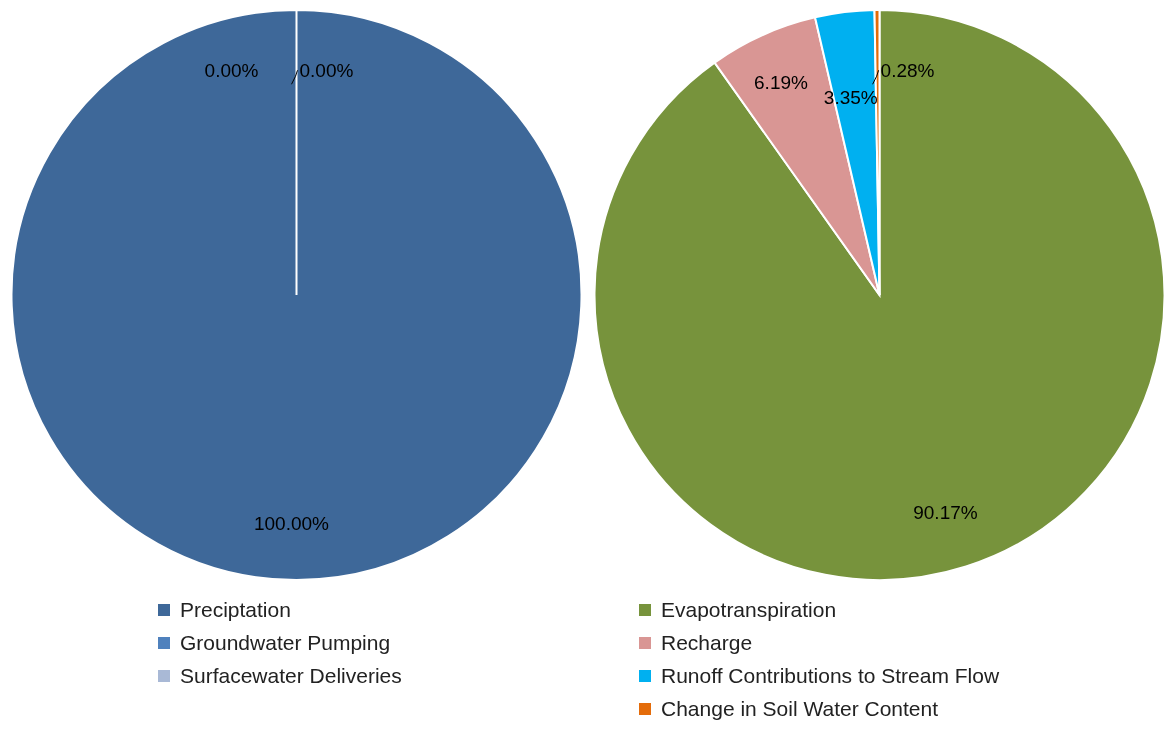 The image size is (1167, 736). I want to click on legend-label: Preciptation, so click(235, 609).